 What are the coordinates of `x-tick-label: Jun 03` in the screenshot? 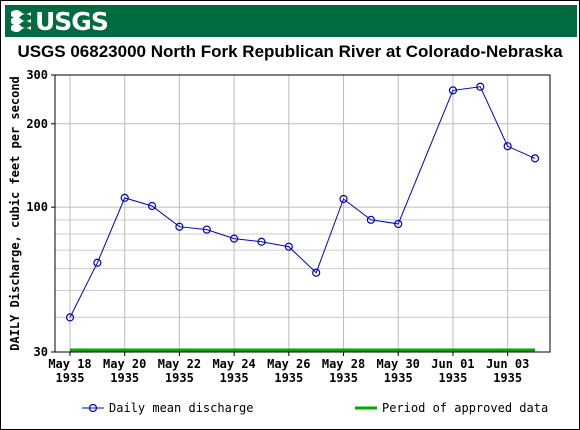 It's located at (507, 364).